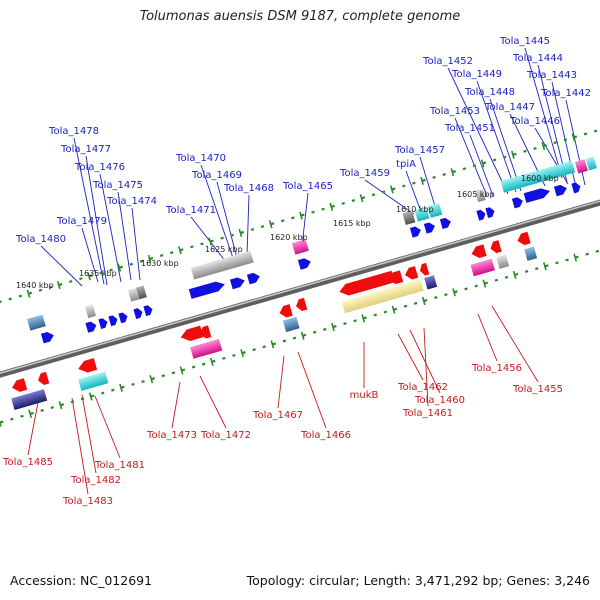 This screenshot has width=600, height=600. I want to click on accession-text: Accession: NC_012691, so click(81, 580).